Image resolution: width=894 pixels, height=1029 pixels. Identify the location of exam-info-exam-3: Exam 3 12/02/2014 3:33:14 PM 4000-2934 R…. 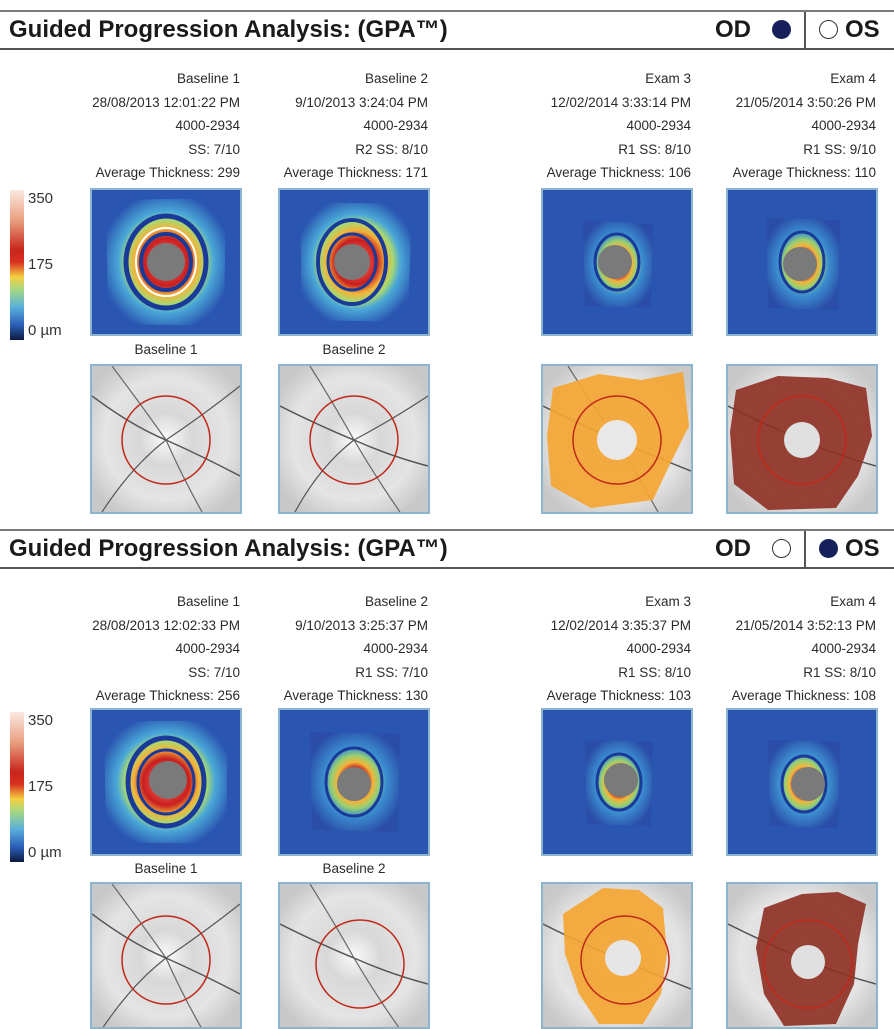
(606, 126).